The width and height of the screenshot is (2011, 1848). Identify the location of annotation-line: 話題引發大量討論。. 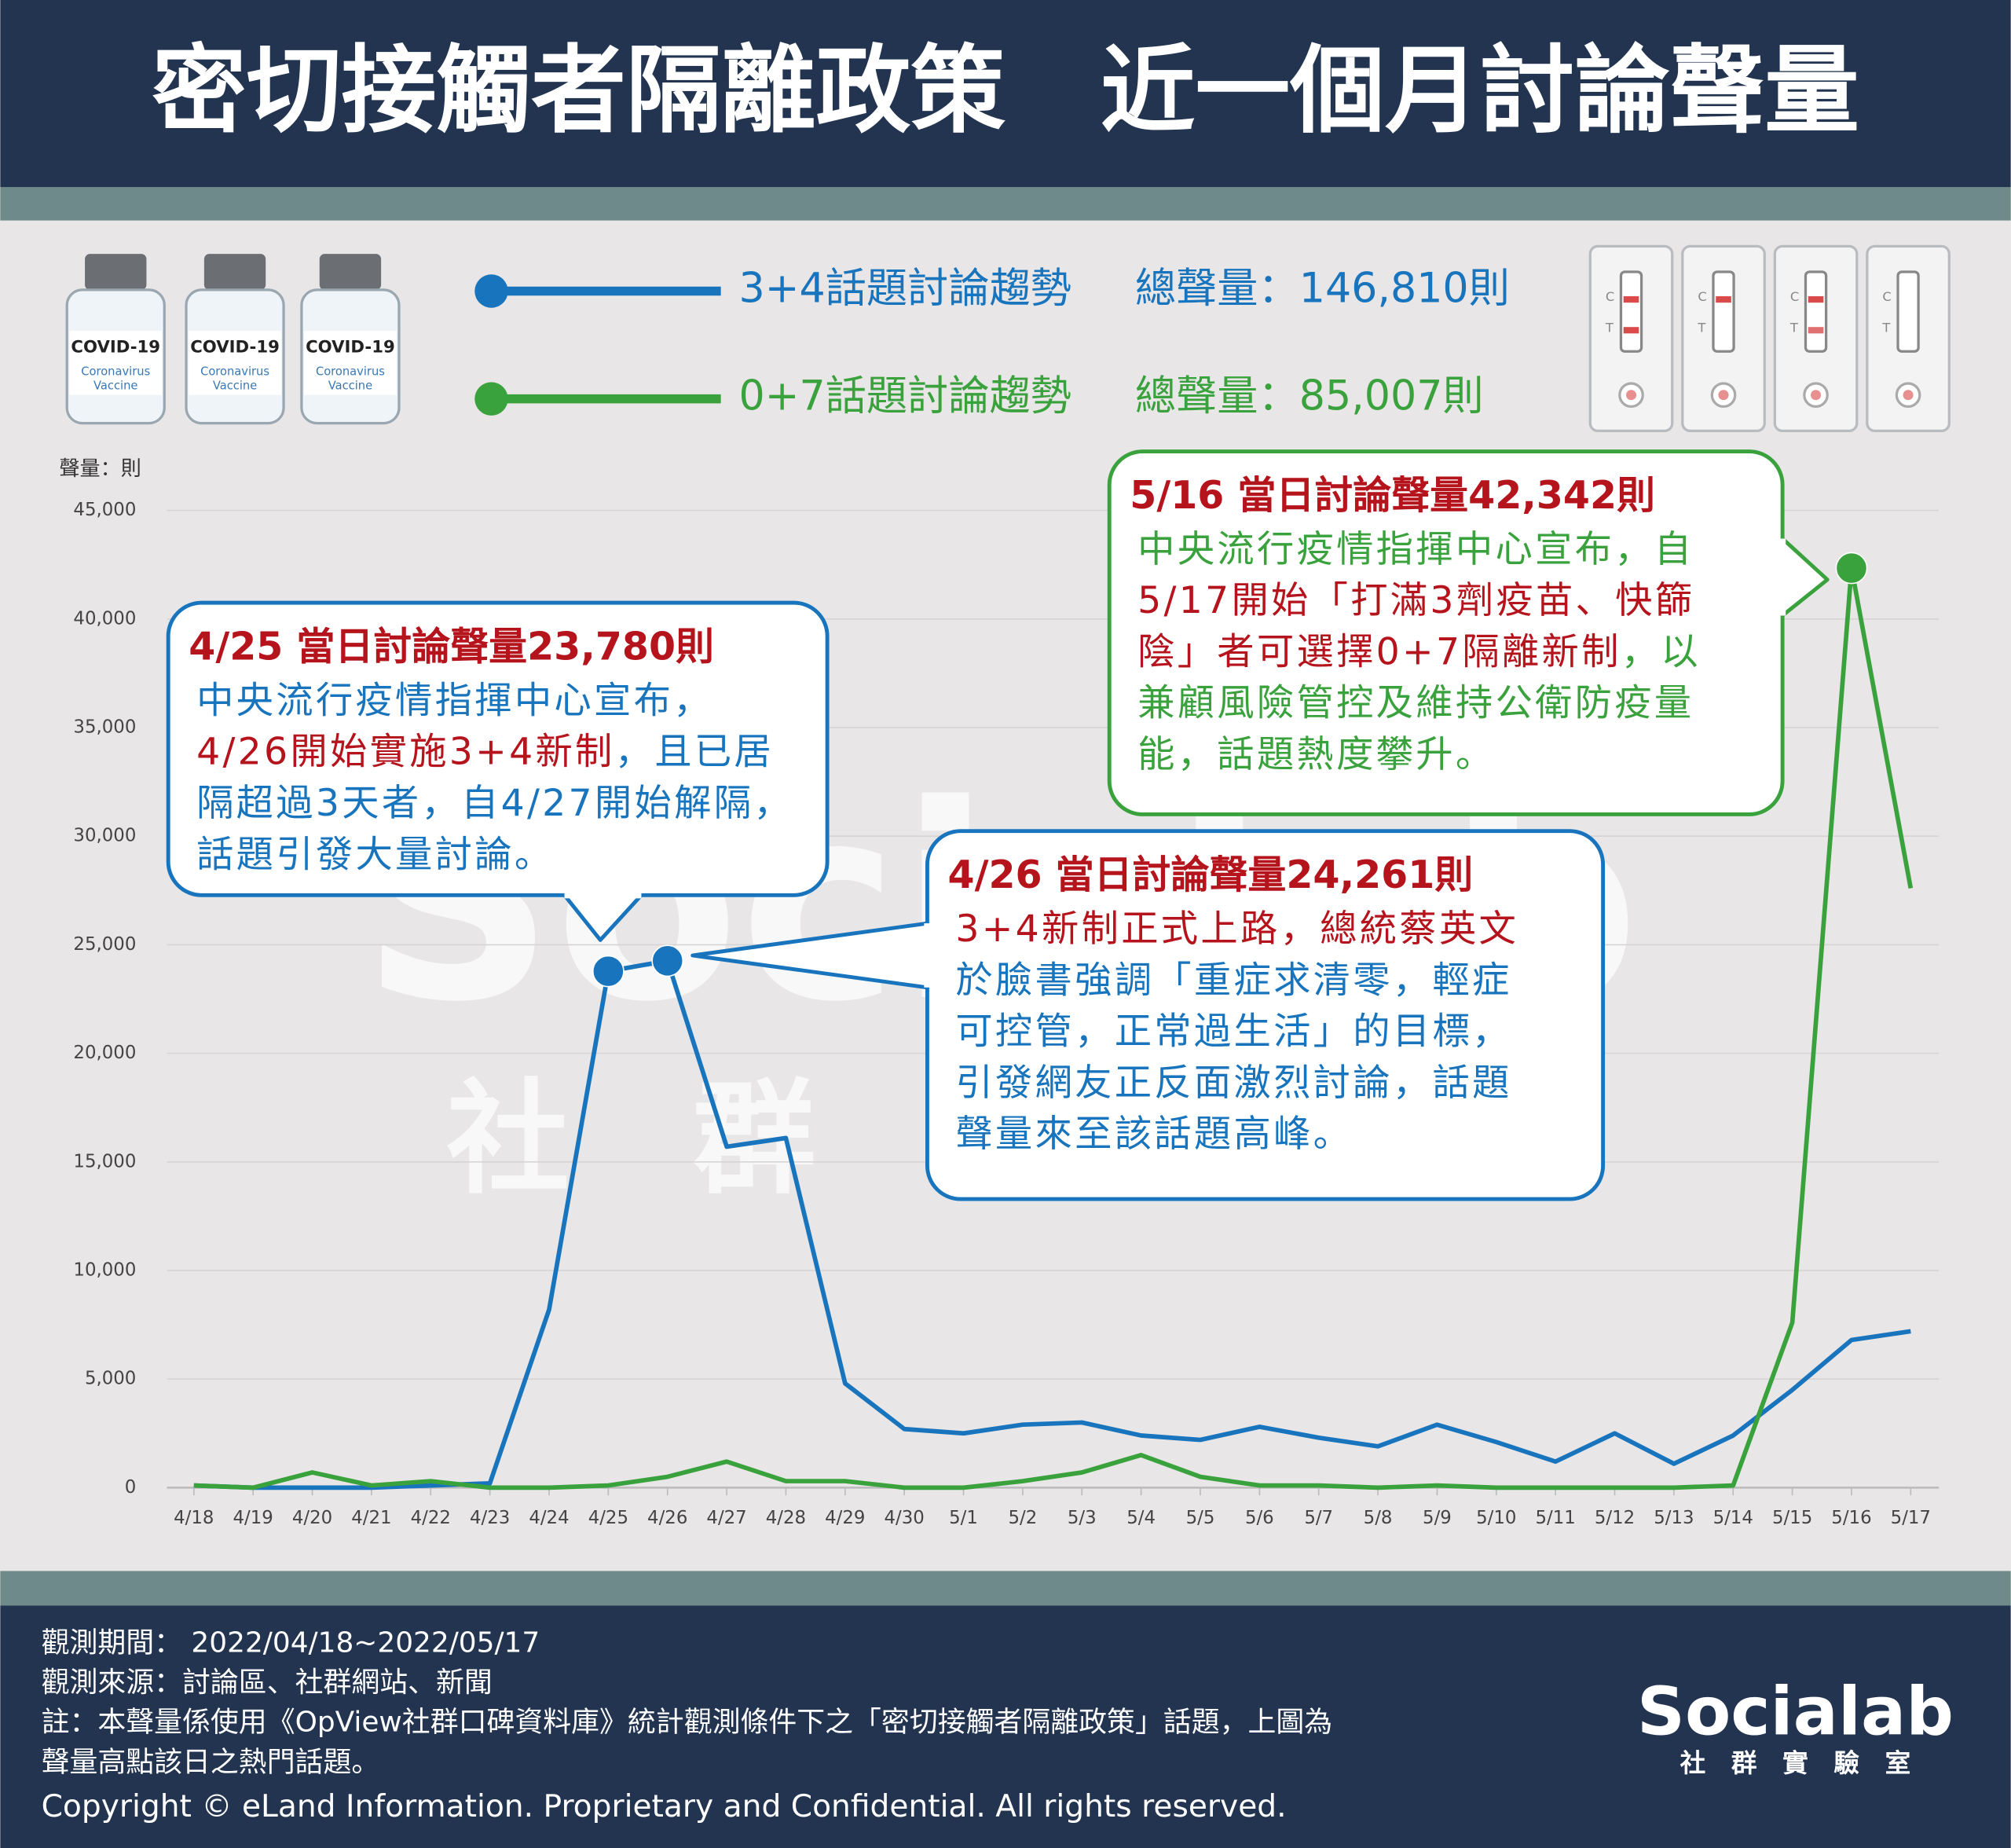
(375, 854).